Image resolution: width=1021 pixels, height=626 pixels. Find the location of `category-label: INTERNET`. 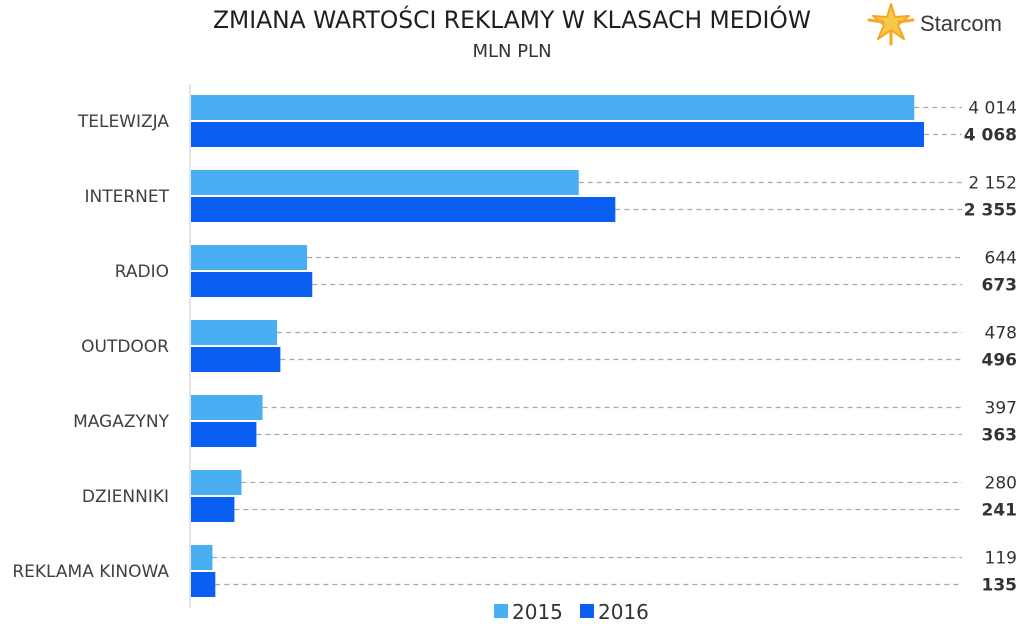

category-label: INTERNET is located at coordinates (126, 197).